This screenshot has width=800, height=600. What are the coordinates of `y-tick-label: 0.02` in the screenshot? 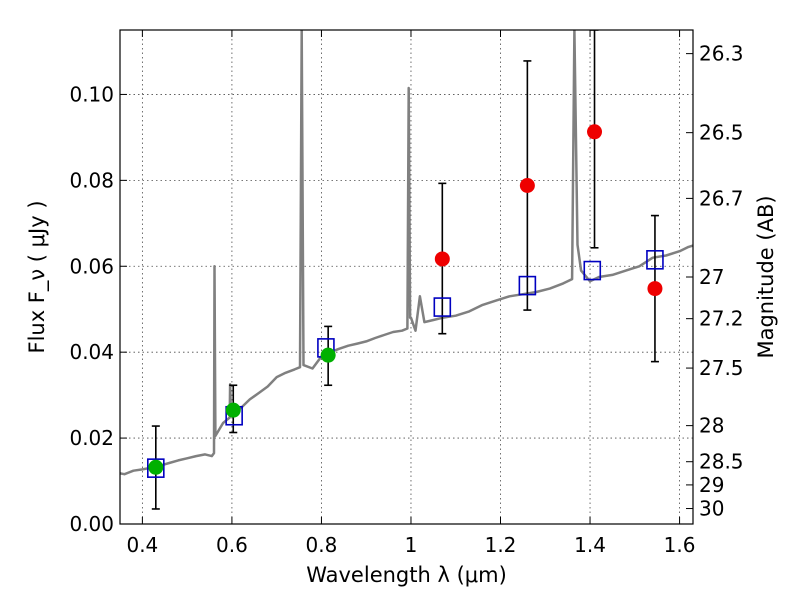 It's located at (91, 438).